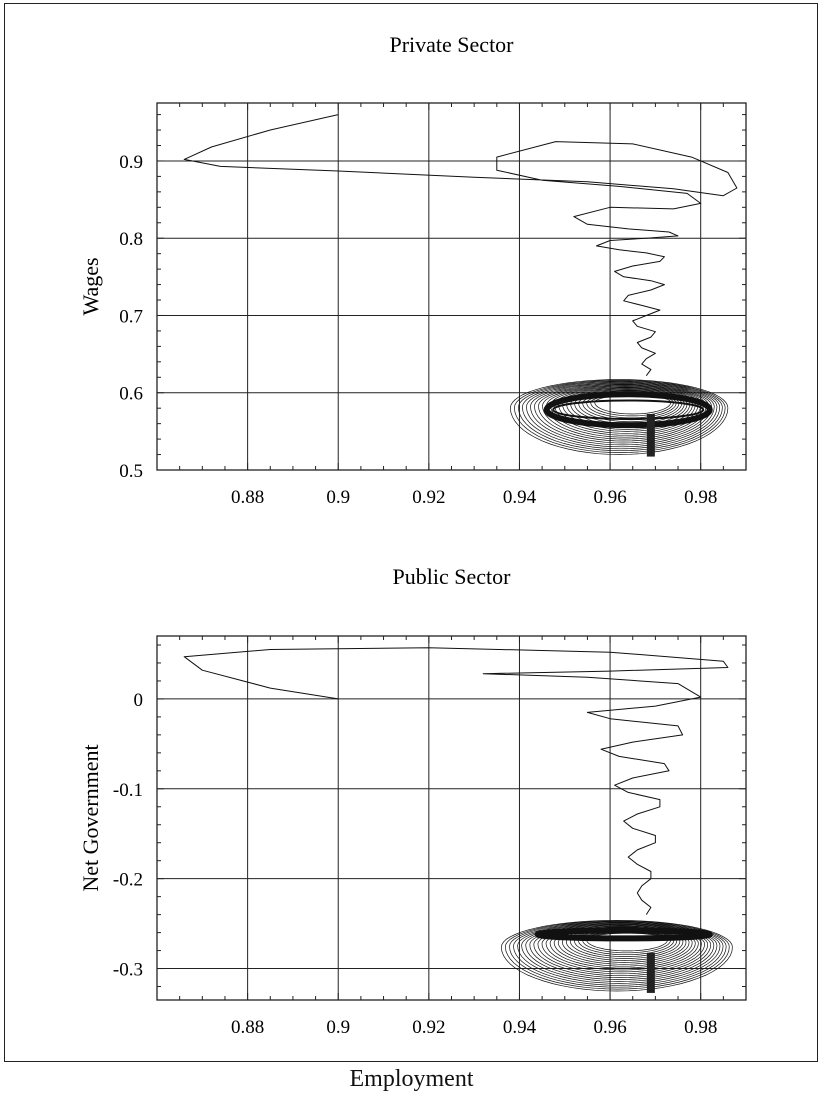 This screenshot has height=1098, width=823. What do you see at coordinates (131, 316) in the screenshot?
I see `y-tick-label: 0.7` at bounding box center [131, 316].